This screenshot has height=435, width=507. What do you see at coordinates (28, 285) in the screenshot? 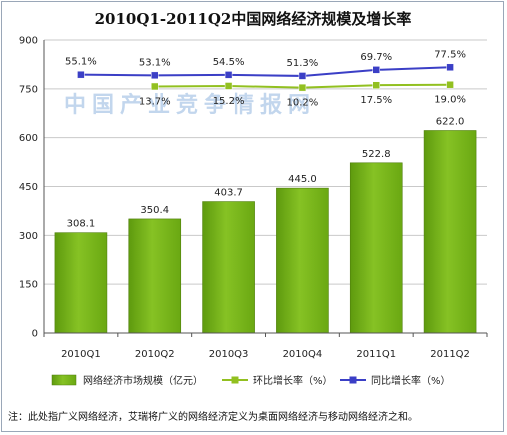
I see `y-tick-label: 150` at bounding box center [28, 285].